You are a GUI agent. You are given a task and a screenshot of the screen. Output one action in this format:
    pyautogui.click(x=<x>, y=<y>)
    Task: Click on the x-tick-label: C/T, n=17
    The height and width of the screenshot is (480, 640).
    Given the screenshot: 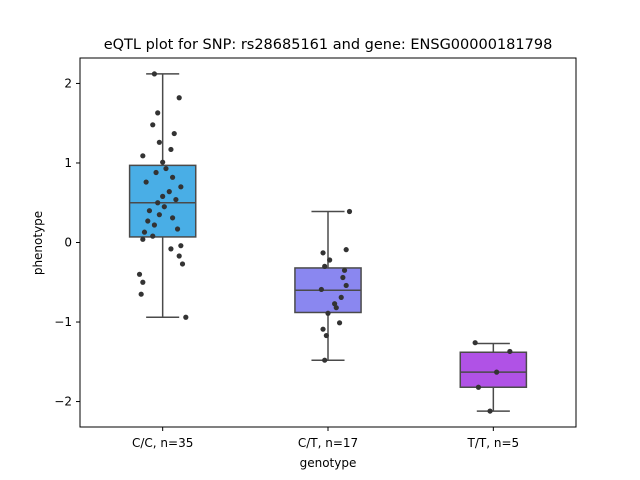 What is the action you would take?
    pyautogui.click(x=328, y=443)
    